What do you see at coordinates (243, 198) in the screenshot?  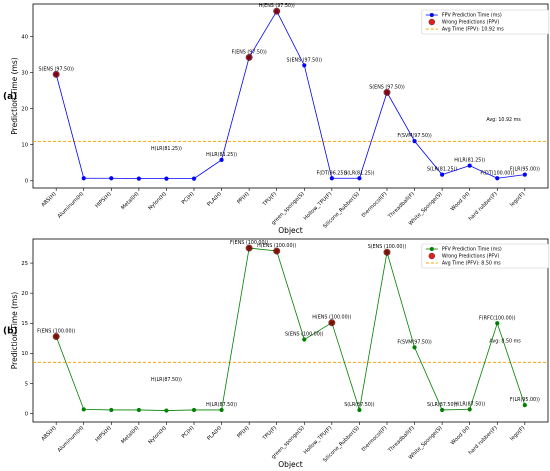 I see `panel-a-x-tick-label: PP(H)` at bounding box center [243, 198].